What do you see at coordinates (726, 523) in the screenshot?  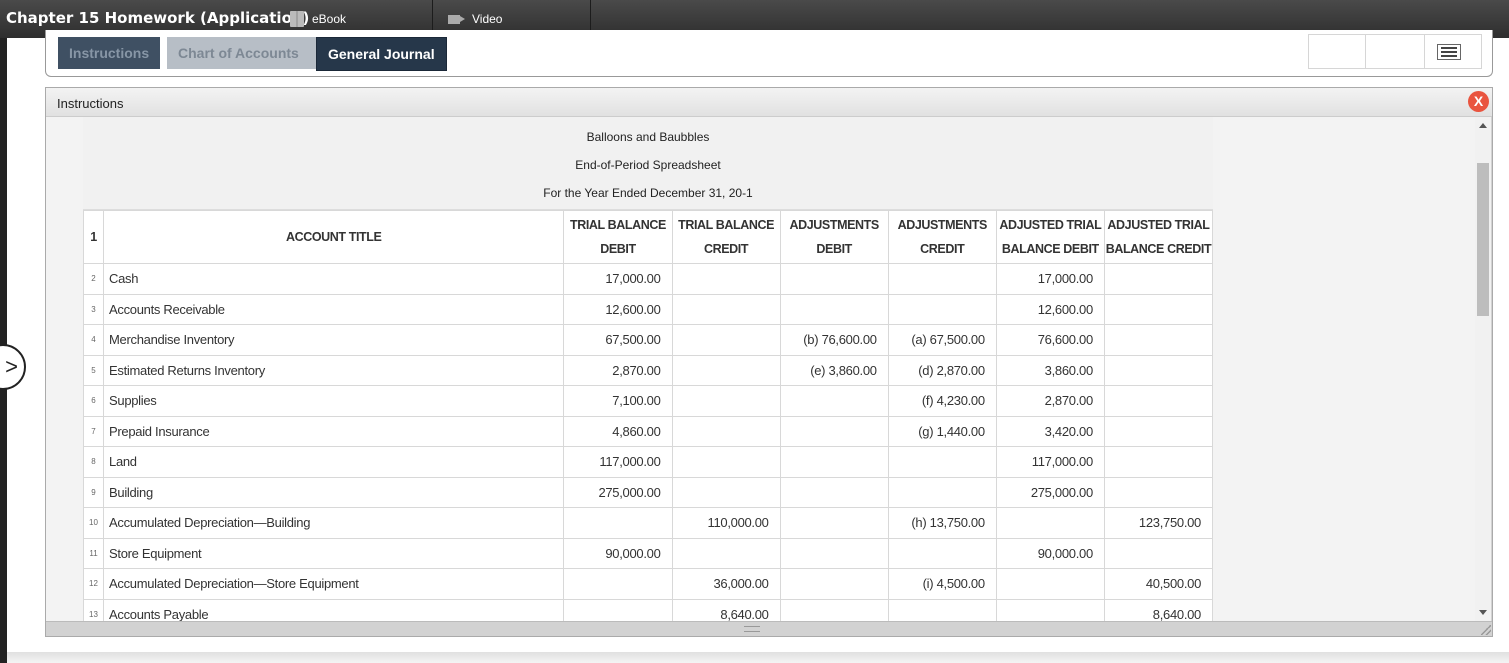 I see `amount-cell-tb-cr: 110,000.00` at bounding box center [726, 523].